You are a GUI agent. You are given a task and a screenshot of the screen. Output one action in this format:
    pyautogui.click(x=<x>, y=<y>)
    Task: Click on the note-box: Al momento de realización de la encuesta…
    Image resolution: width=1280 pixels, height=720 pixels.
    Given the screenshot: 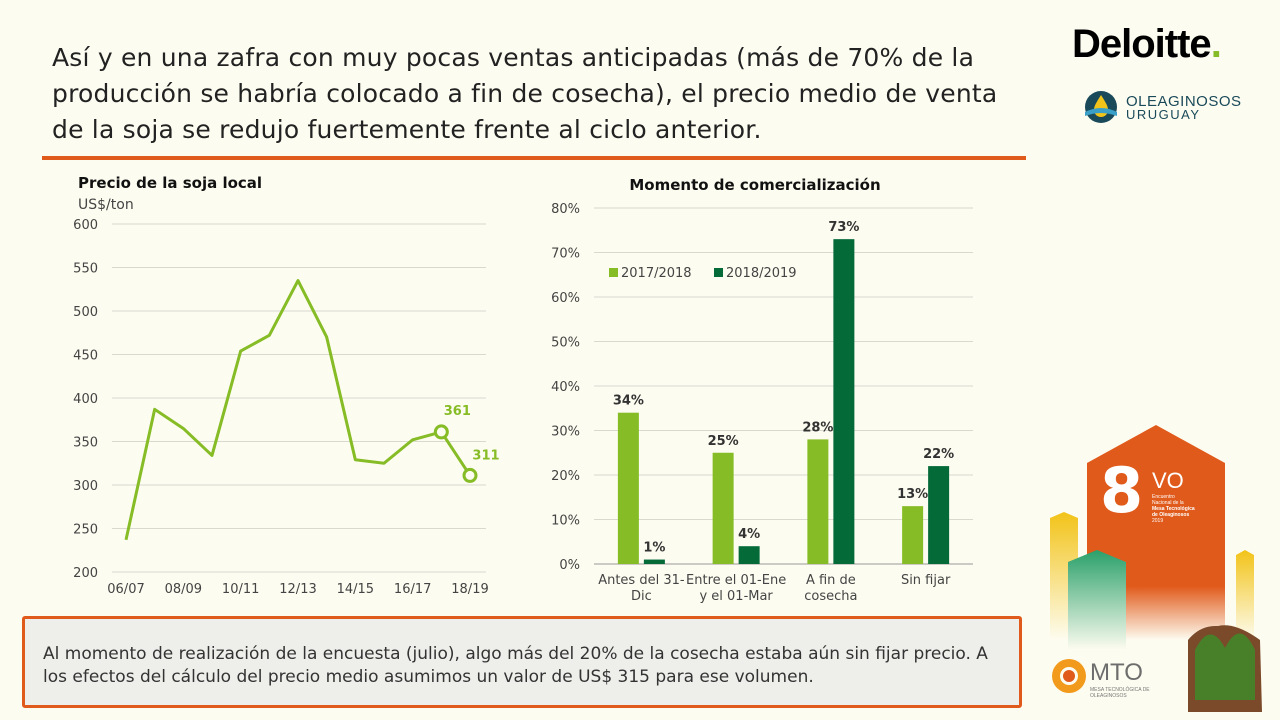 What is the action you would take?
    pyautogui.click(x=522, y=662)
    